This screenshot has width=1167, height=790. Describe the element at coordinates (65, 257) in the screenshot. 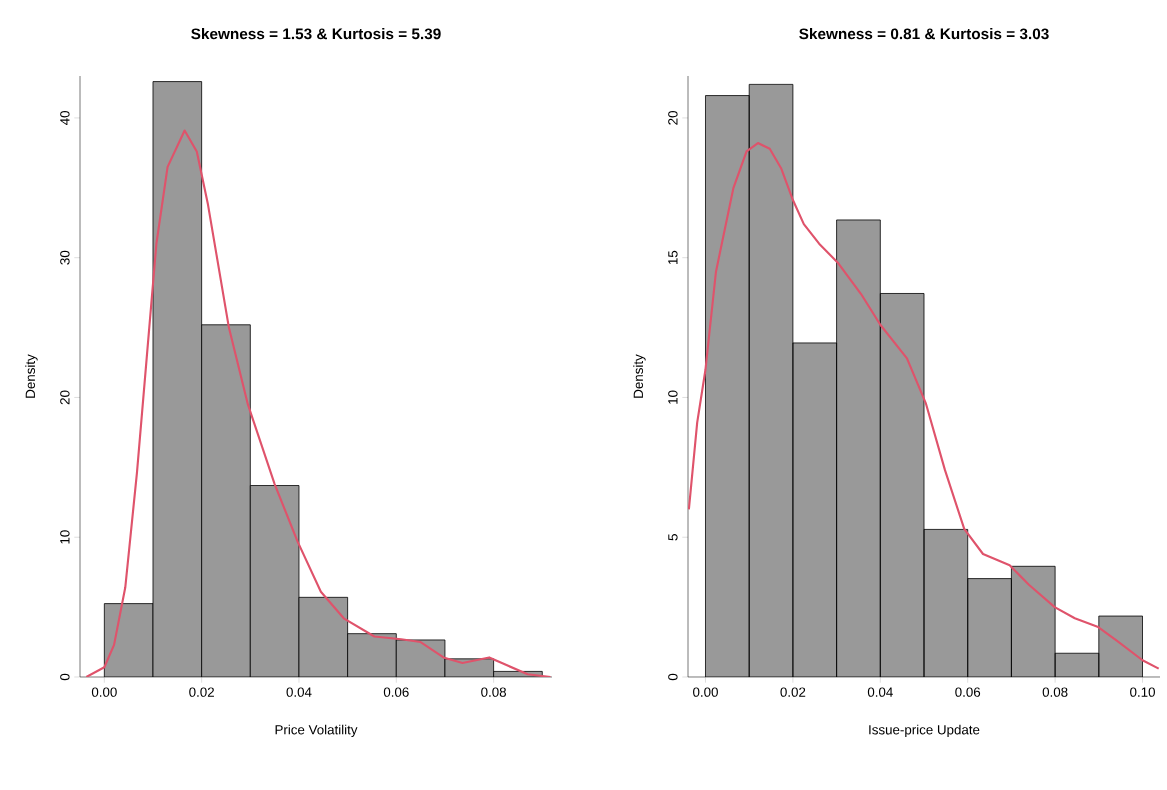

I see `y-tick-label: 30` at that location.